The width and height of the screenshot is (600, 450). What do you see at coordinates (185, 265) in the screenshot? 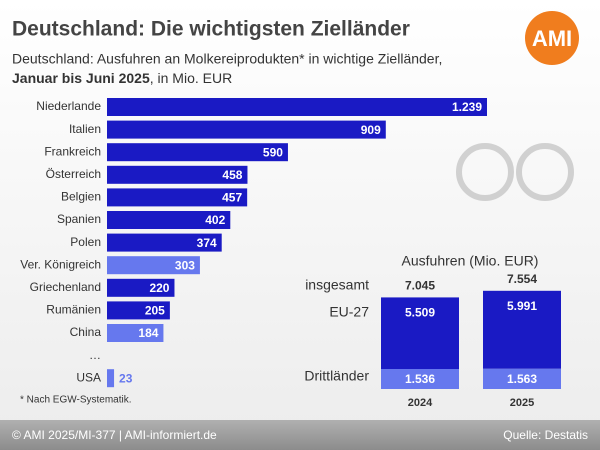
I see `value-label: 303` at bounding box center [185, 265].